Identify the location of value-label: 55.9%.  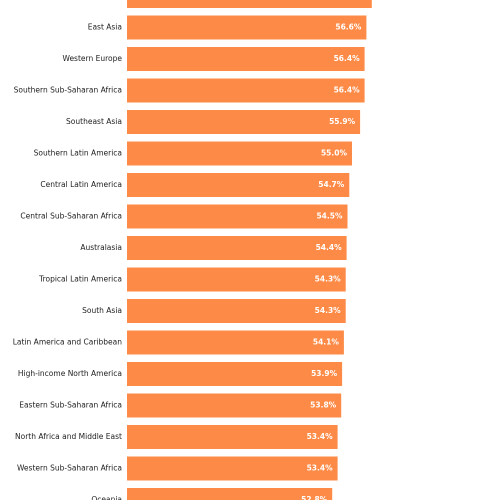
(342, 121).